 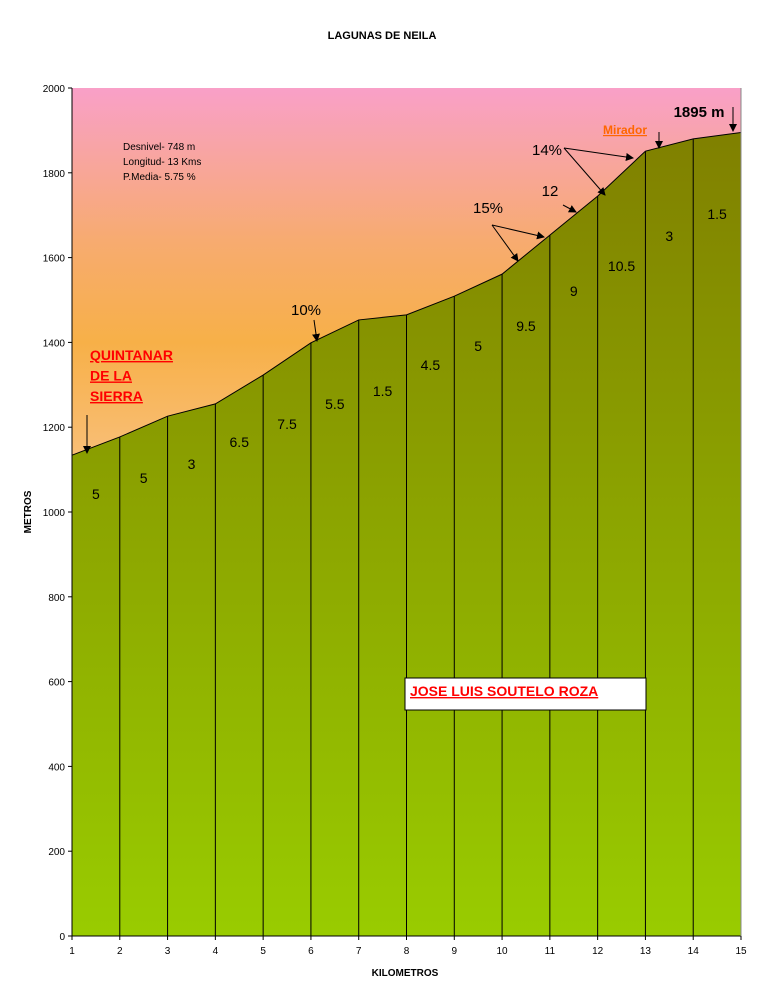 I want to click on segment-gradient-label: 9, so click(x=574, y=291).